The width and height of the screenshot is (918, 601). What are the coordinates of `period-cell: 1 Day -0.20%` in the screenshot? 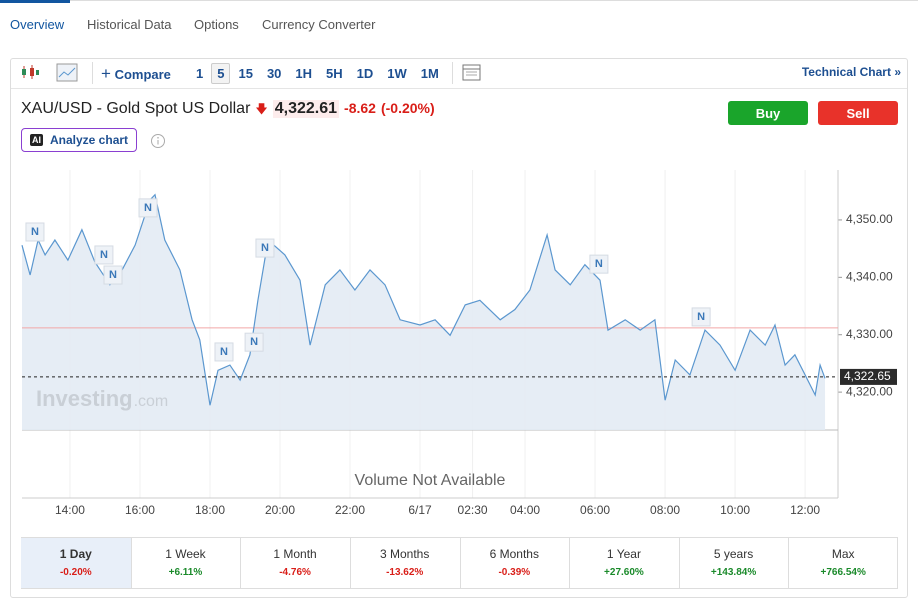 It's located at (76, 563).